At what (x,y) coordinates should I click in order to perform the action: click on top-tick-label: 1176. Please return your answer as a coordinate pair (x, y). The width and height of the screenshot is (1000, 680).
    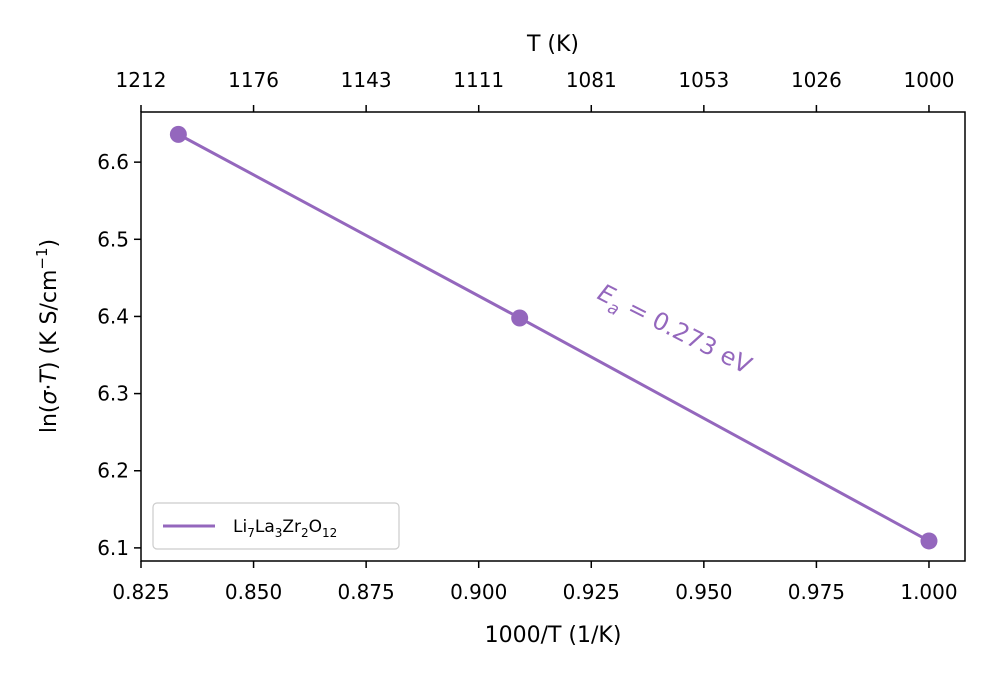
    Looking at the image, I should click on (253, 80).